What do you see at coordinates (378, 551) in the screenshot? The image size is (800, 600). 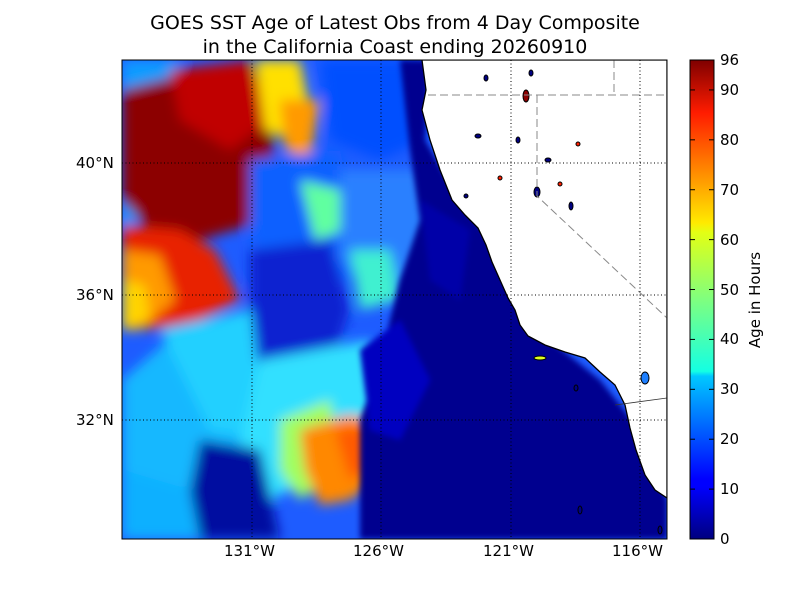 I see `lon-tick-126w: 126°W` at bounding box center [378, 551].